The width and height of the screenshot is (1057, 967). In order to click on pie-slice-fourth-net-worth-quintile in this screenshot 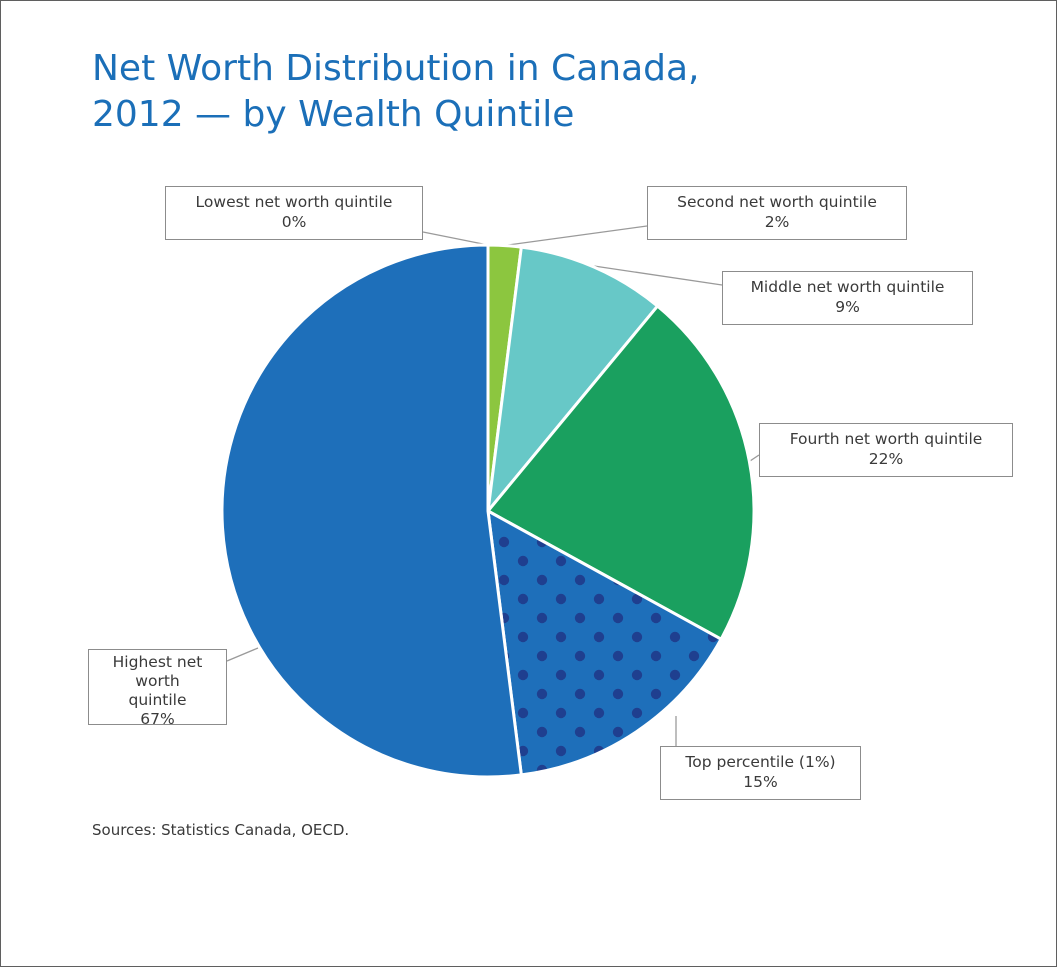, I will do `click(621, 472)`.